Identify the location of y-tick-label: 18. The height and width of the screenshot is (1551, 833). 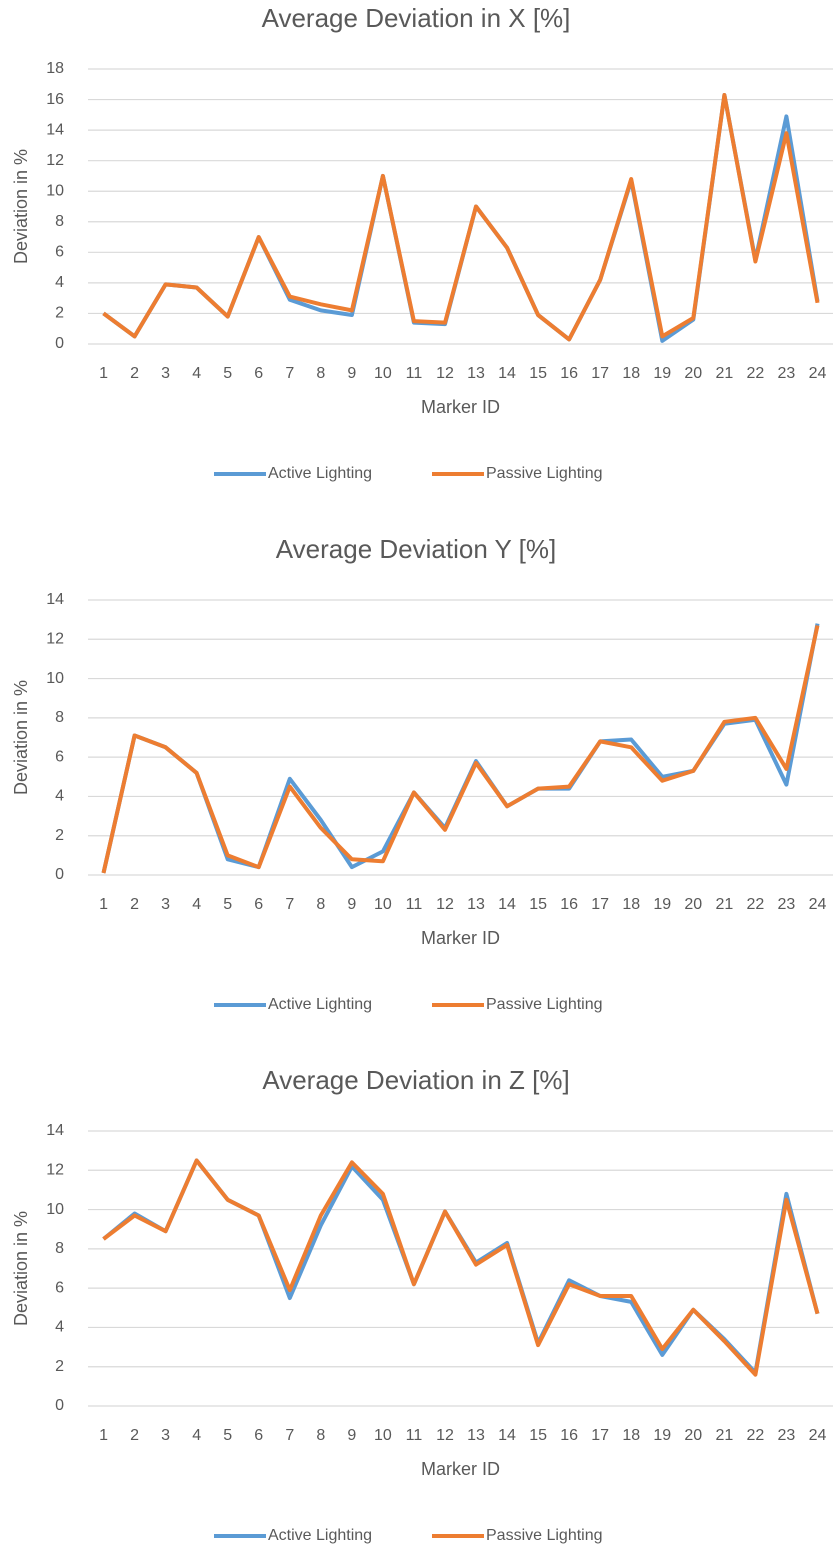
(55, 68).